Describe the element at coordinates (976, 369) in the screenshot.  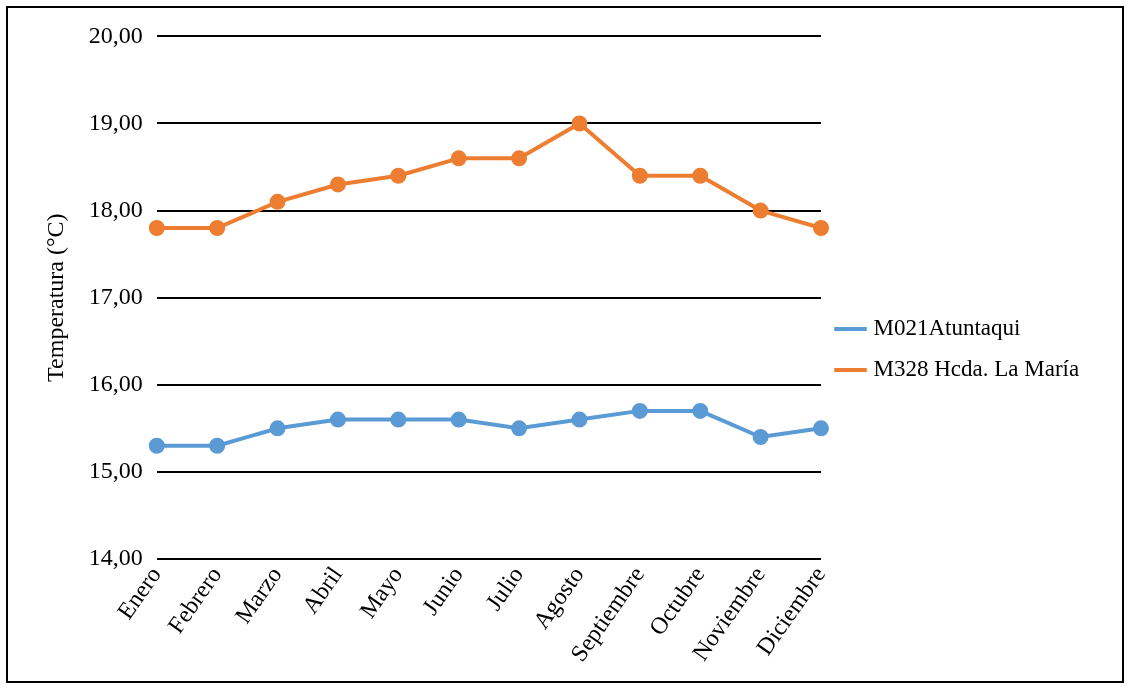
I see `legend-label: M328 Hcda. La María` at that location.